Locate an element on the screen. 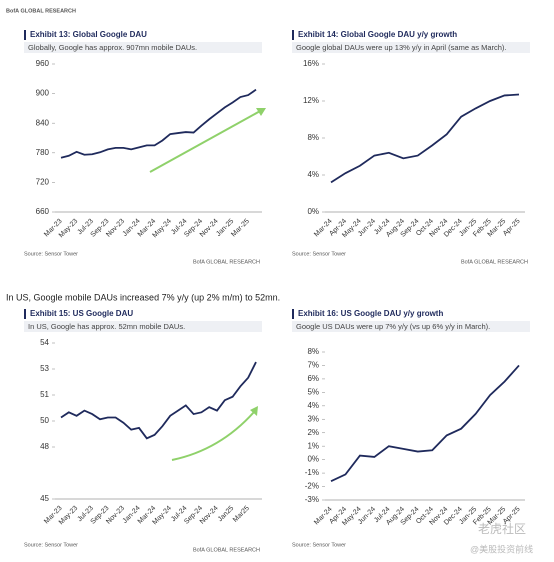  y-tick-label: 45 is located at coordinates (44, 498).